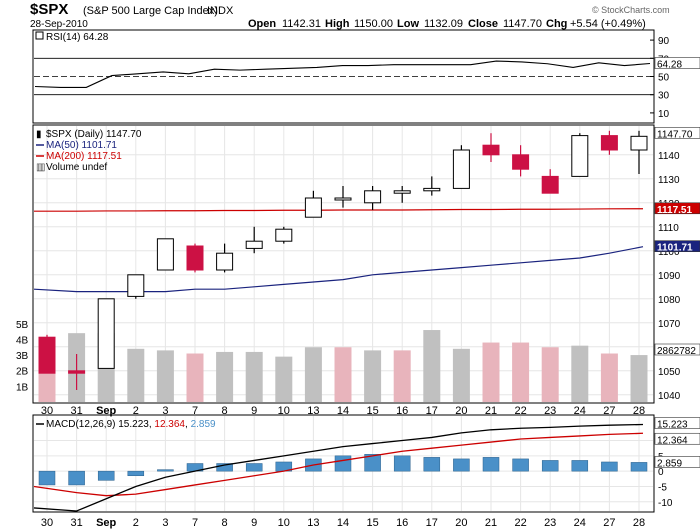  What do you see at coordinates (432, 523) in the screenshot?
I see `x-tick-label-lower: 17` at bounding box center [432, 523].